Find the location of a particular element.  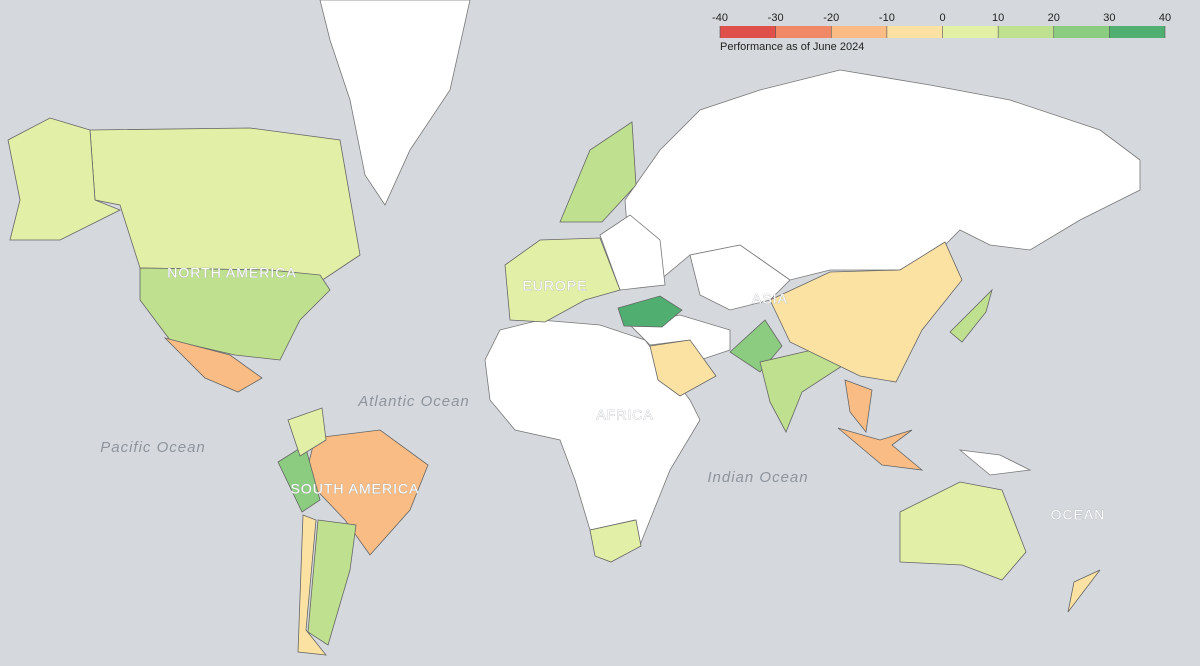

legend-tick-label: -10 is located at coordinates (887, 18).